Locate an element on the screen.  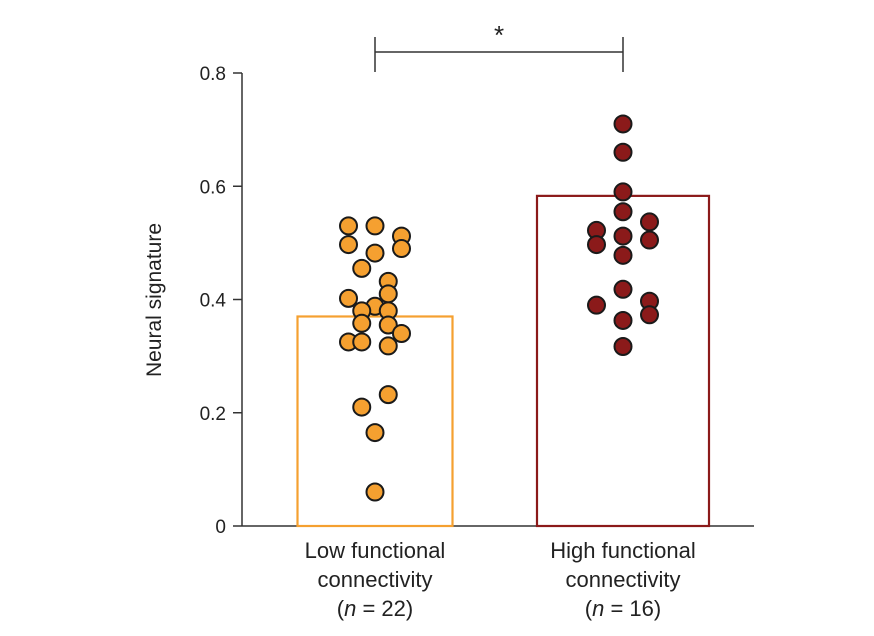
category-sample-size: (n = 16) is located at coordinates (623, 608).